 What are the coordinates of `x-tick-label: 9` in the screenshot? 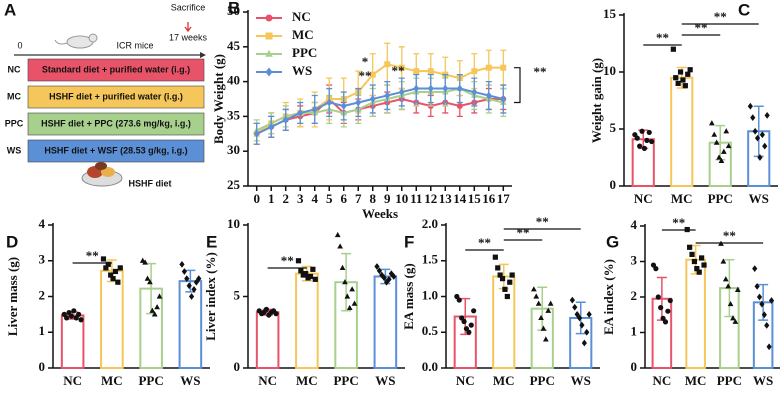 It's located at (387, 198).